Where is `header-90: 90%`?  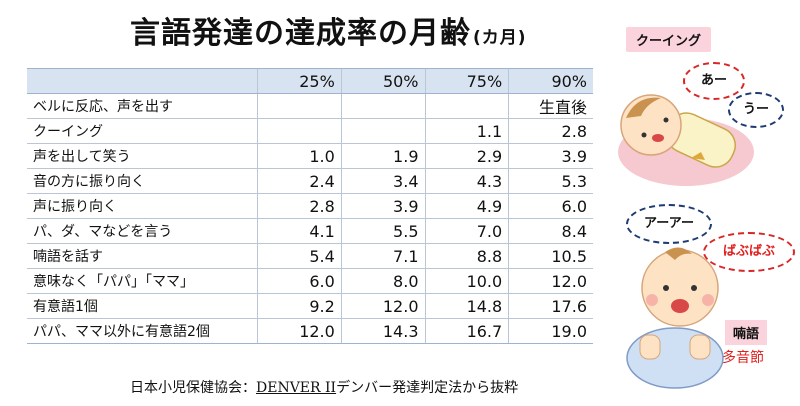
header-90: 90% is located at coordinates (550, 81).